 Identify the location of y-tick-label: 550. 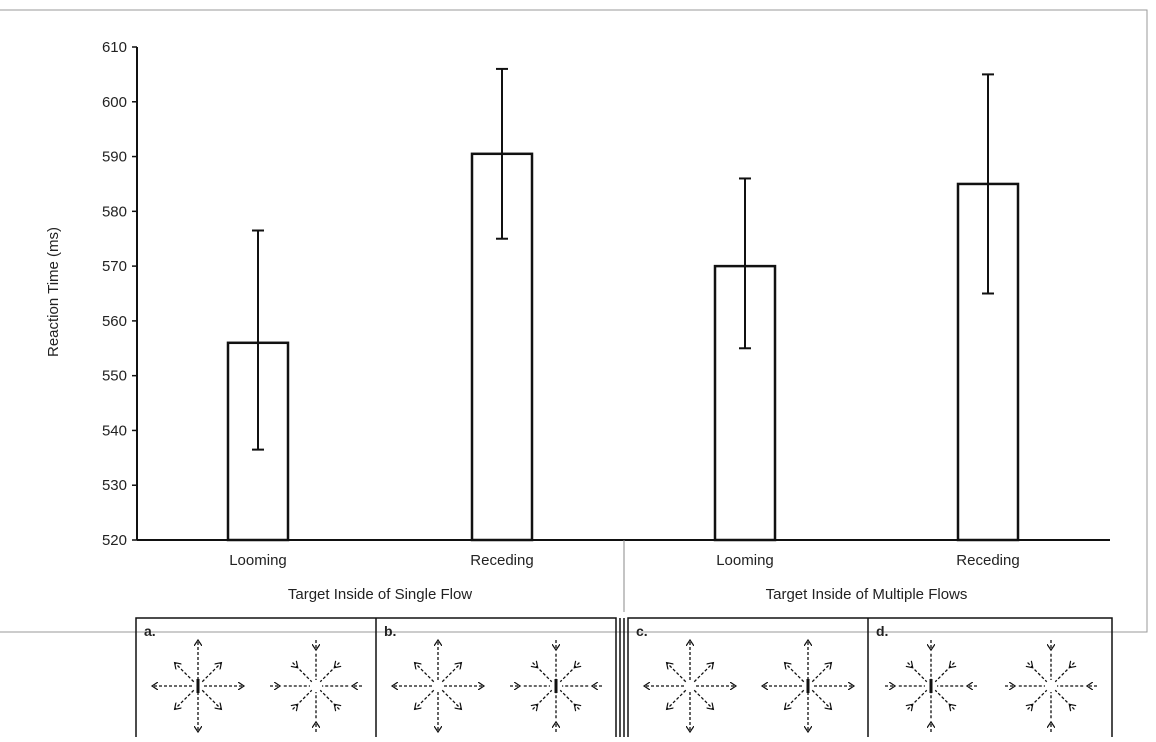
(114, 376).